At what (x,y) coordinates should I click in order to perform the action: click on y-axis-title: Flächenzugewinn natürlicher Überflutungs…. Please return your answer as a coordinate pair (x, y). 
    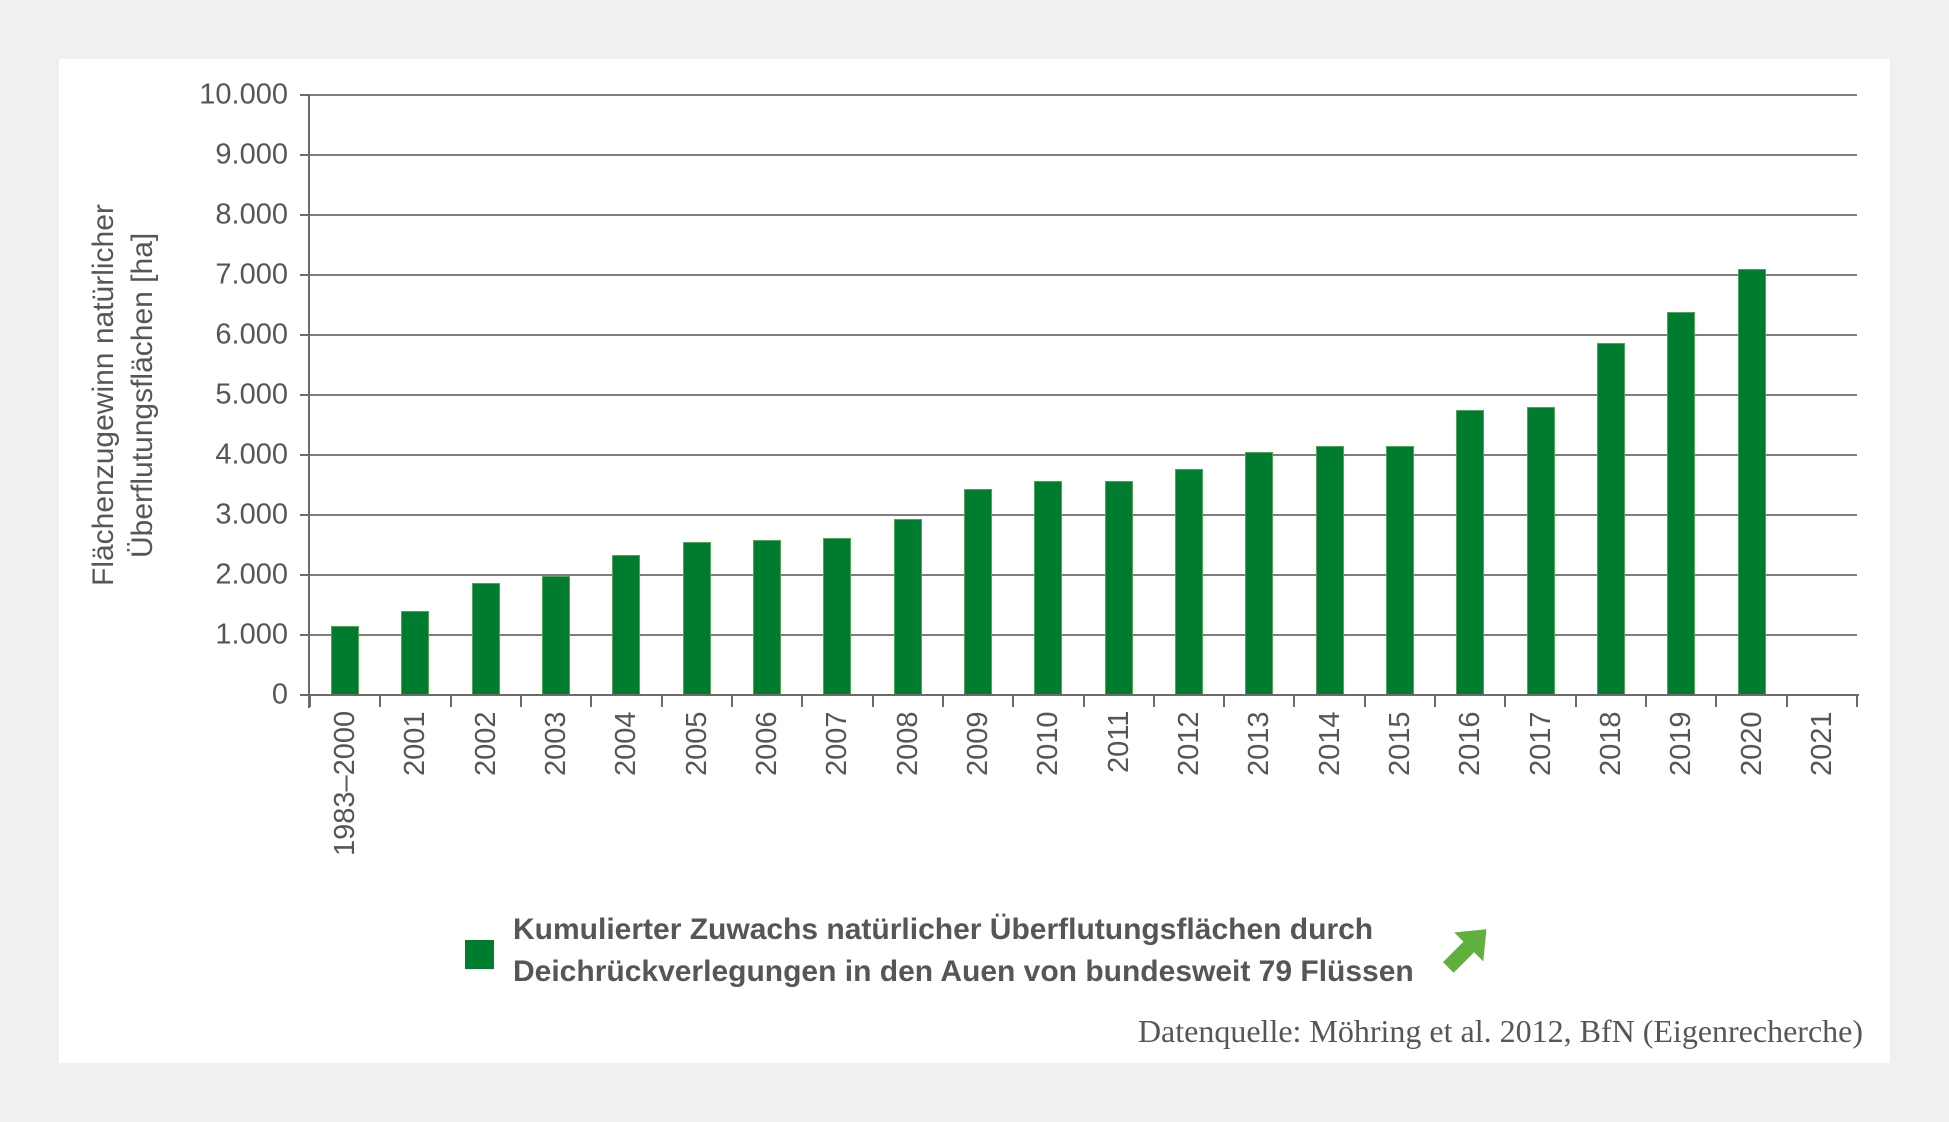
    Looking at the image, I should click on (124, 395).